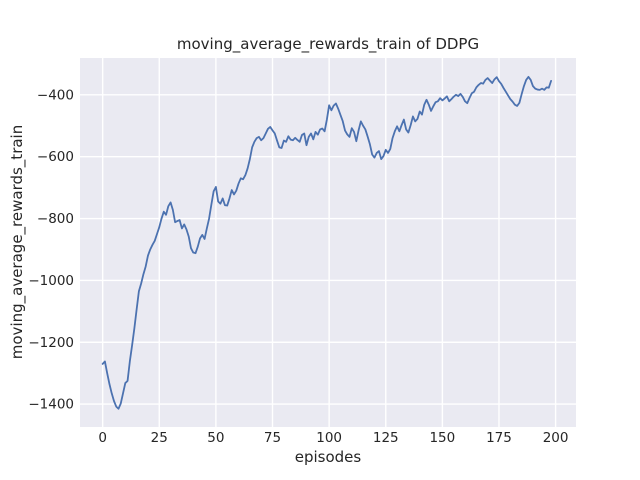 Image resolution: width=640 pixels, height=480 pixels. Describe the element at coordinates (55, 157) in the screenshot. I see `y-tick-label: −600` at that location.